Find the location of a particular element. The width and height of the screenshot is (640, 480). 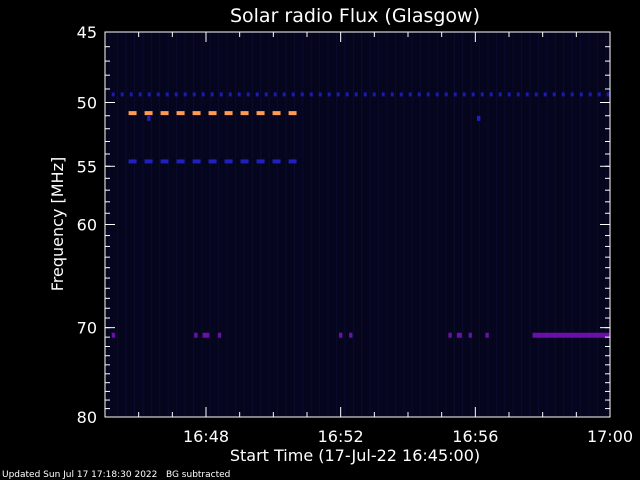

dashed-band-blue-top is located at coordinates (360, 94).